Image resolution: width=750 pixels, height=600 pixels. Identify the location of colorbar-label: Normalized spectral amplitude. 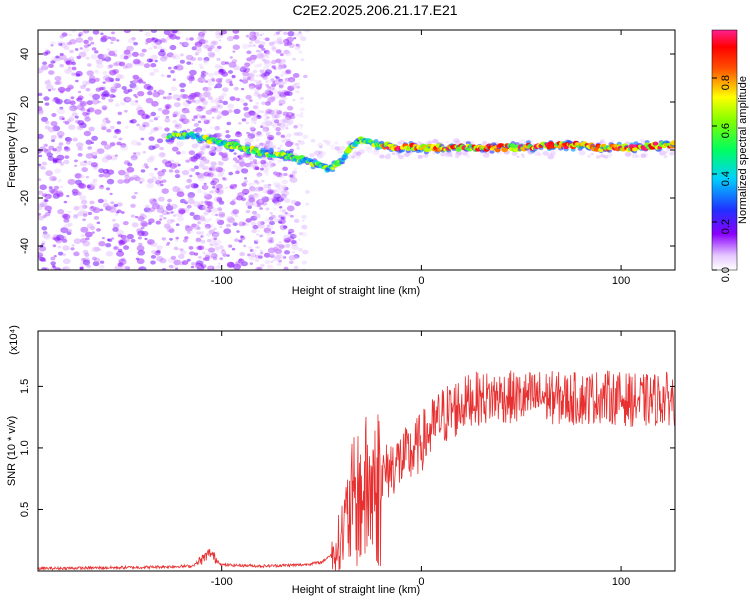
(743, 150).